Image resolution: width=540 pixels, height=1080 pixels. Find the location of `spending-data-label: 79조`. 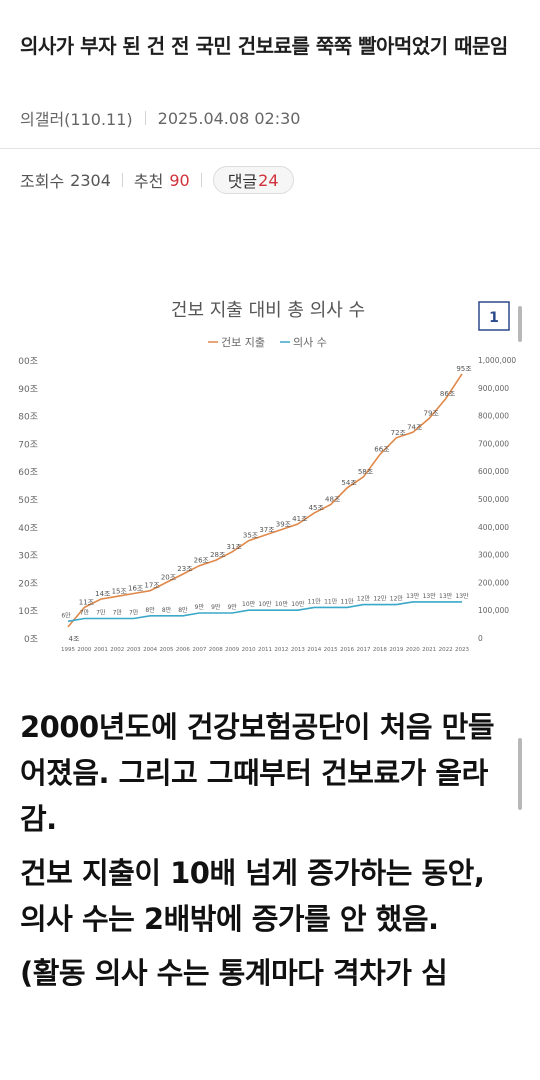

spending-data-label: 79조 is located at coordinates (431, 413).